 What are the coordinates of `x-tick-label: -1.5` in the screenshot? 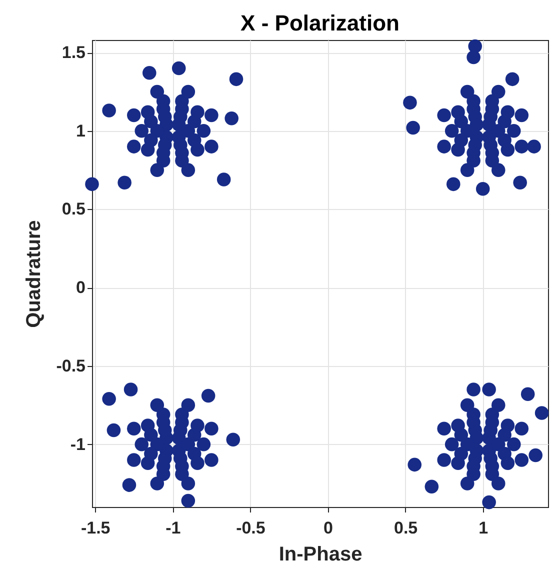 It's located at (95, 528).